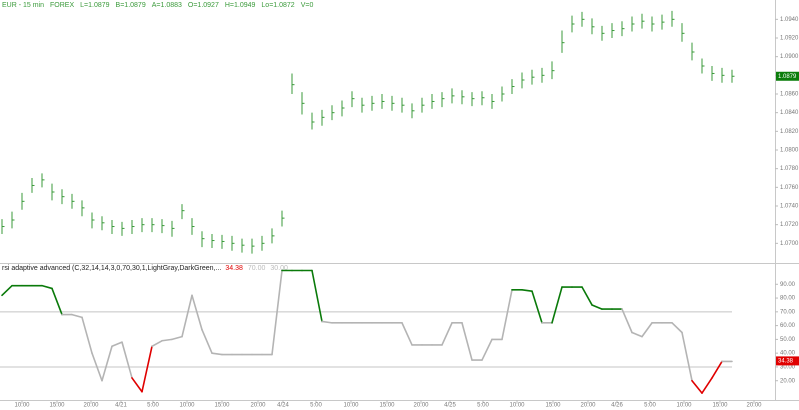  I want to click on y-tick-label: 1.0920, so click(789, 39).